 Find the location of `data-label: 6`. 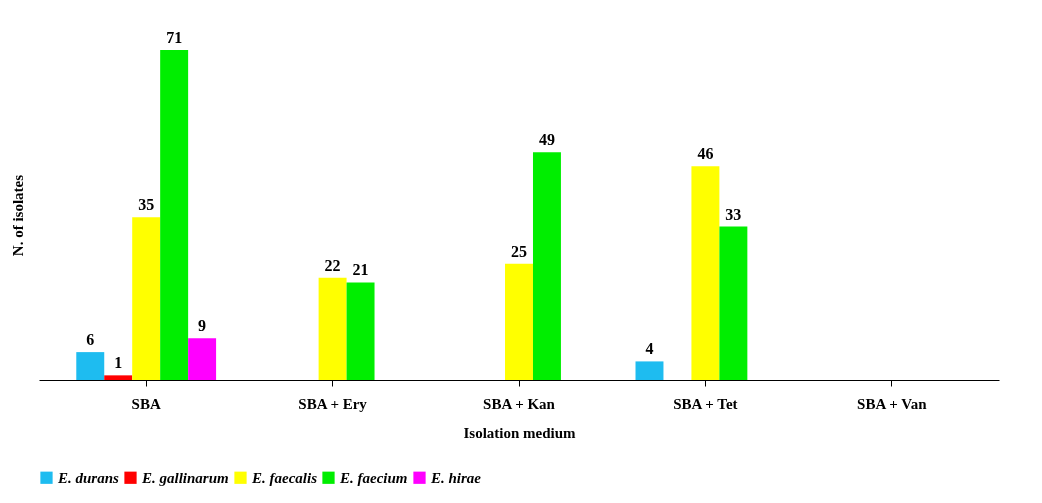

data-label: 6 is located at coordinates (90, 340).